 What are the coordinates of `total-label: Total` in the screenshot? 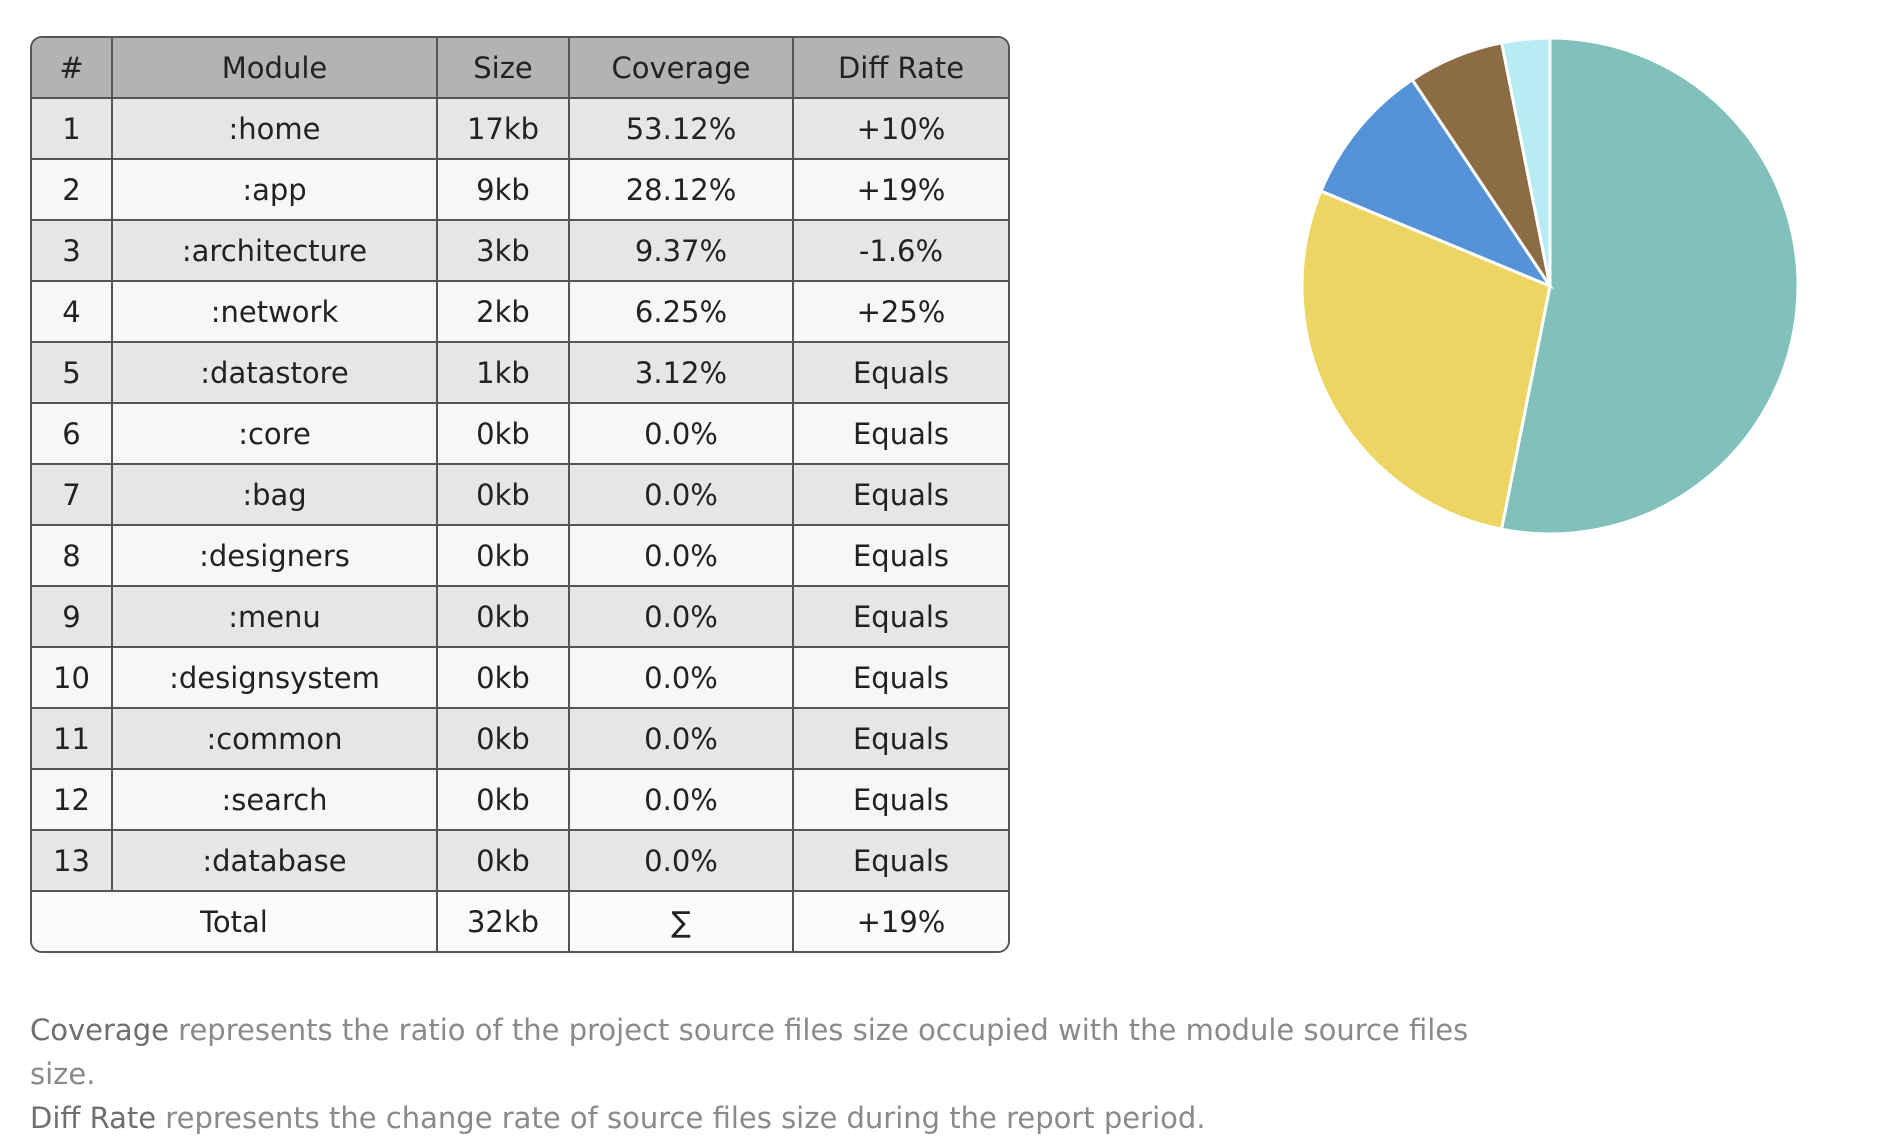 It's located at (235, 921).